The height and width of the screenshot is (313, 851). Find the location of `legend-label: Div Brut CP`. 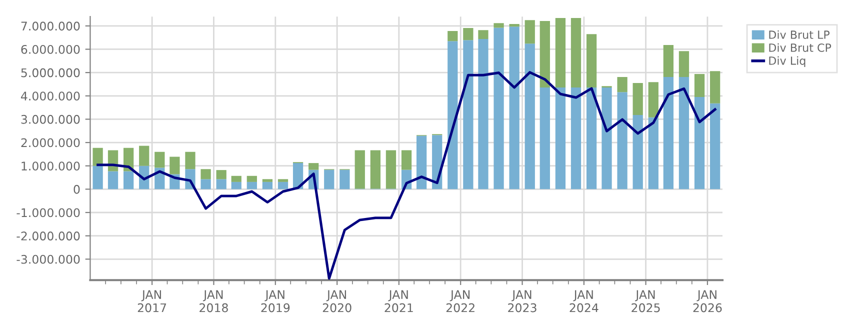

legend-label: Div Brut CP is located at coordinates (800, 47).